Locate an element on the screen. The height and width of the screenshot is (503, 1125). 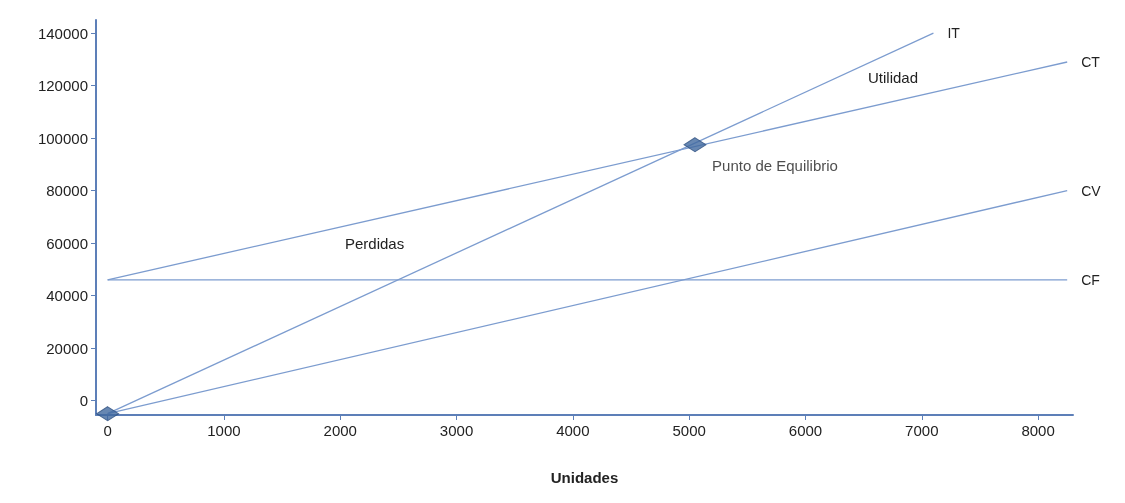
series-label: CV is located at coordinates (1091, 190).